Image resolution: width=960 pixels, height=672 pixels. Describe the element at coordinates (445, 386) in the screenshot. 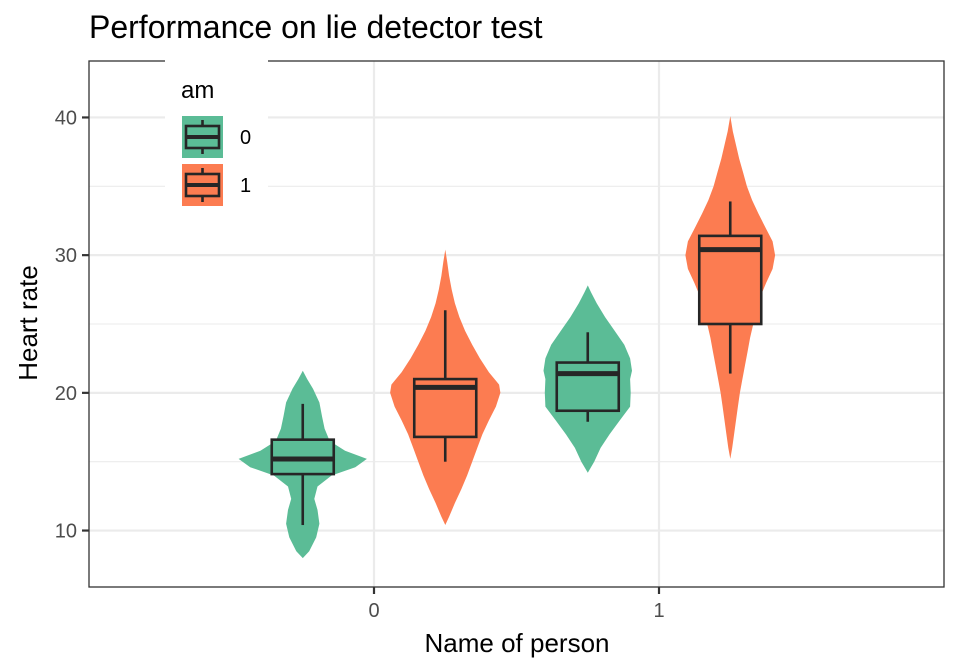

I see `boxplot-am1-x0` at that location.